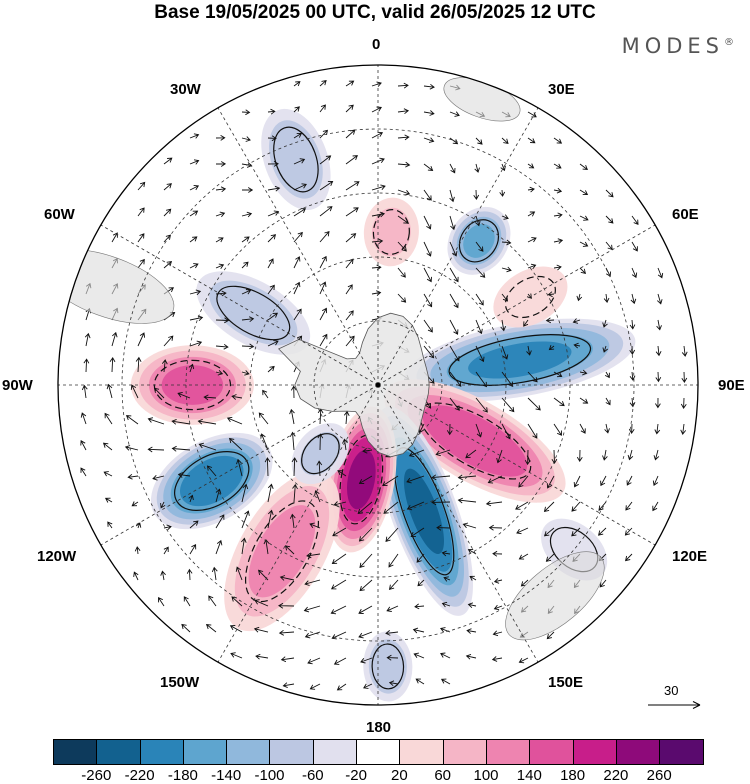  Describe the element at coordinates (616, 775) in the screenshot. I see `colorbar-tick-label: 220` at that location.